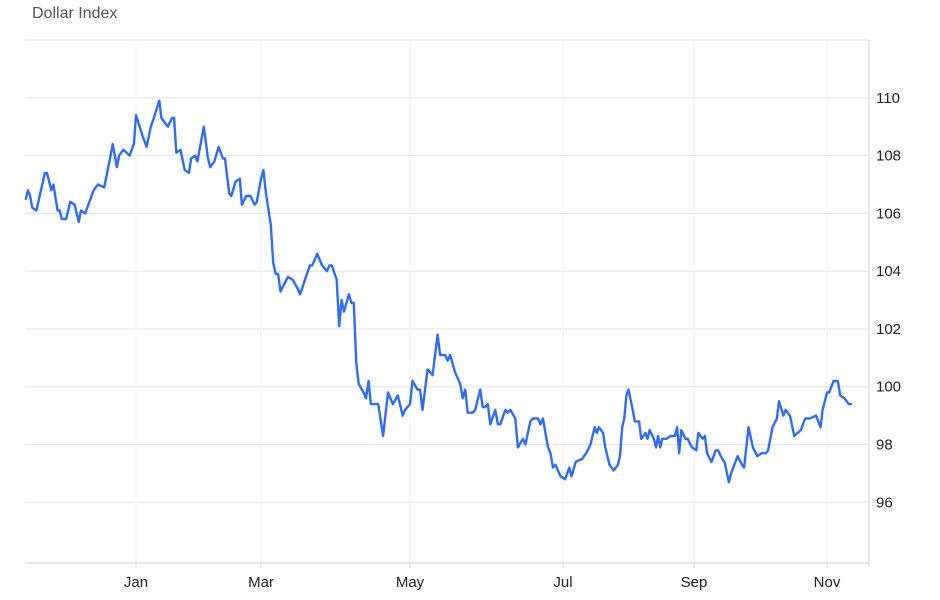 The height and width of the screenshot is (600, 940). I want to click on y-tick-label: 108, so click(888, 156).